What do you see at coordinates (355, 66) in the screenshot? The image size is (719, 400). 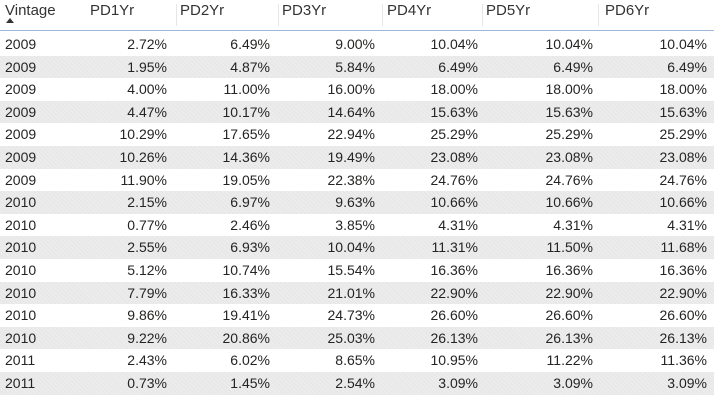 I see `pd-cell: 5.84%` at bounding box center [355, 66].